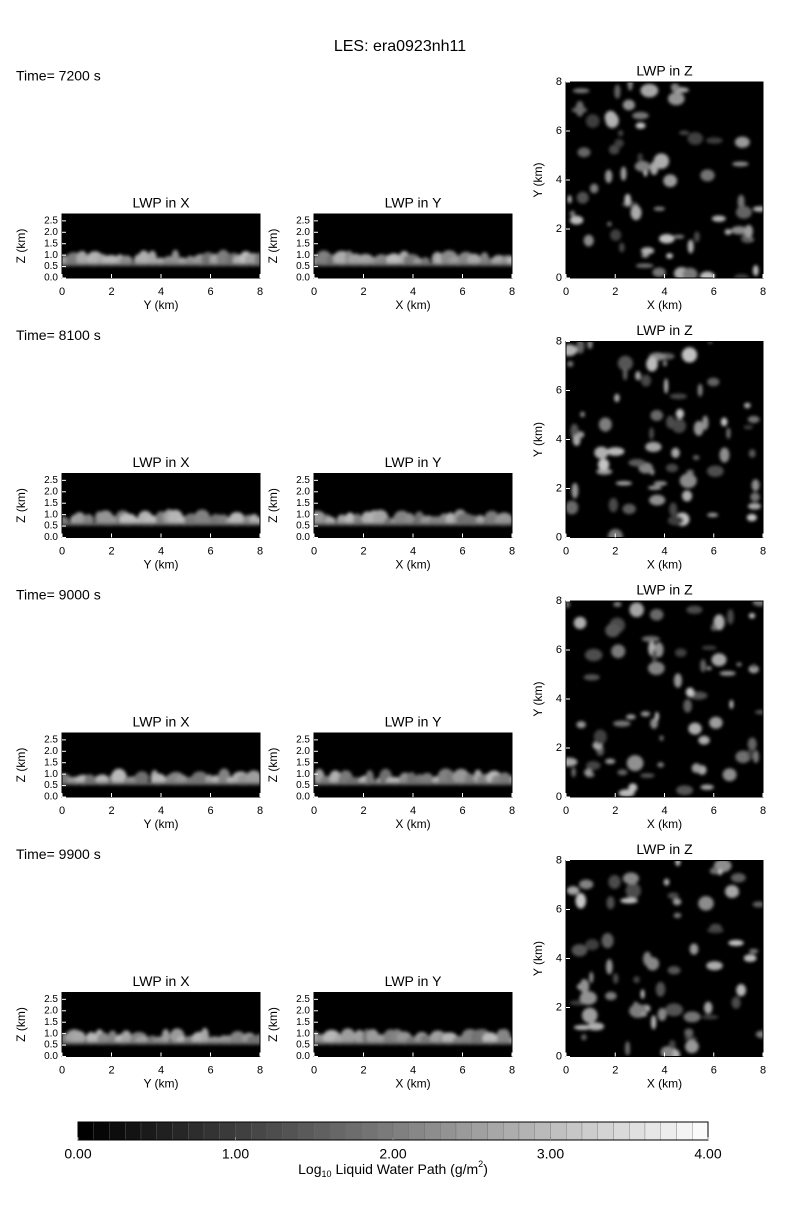 Image resolution: width=800 pixels, height=1205 pixels. I want to click on time-label: Time= 9000 s, so click(58, 595).